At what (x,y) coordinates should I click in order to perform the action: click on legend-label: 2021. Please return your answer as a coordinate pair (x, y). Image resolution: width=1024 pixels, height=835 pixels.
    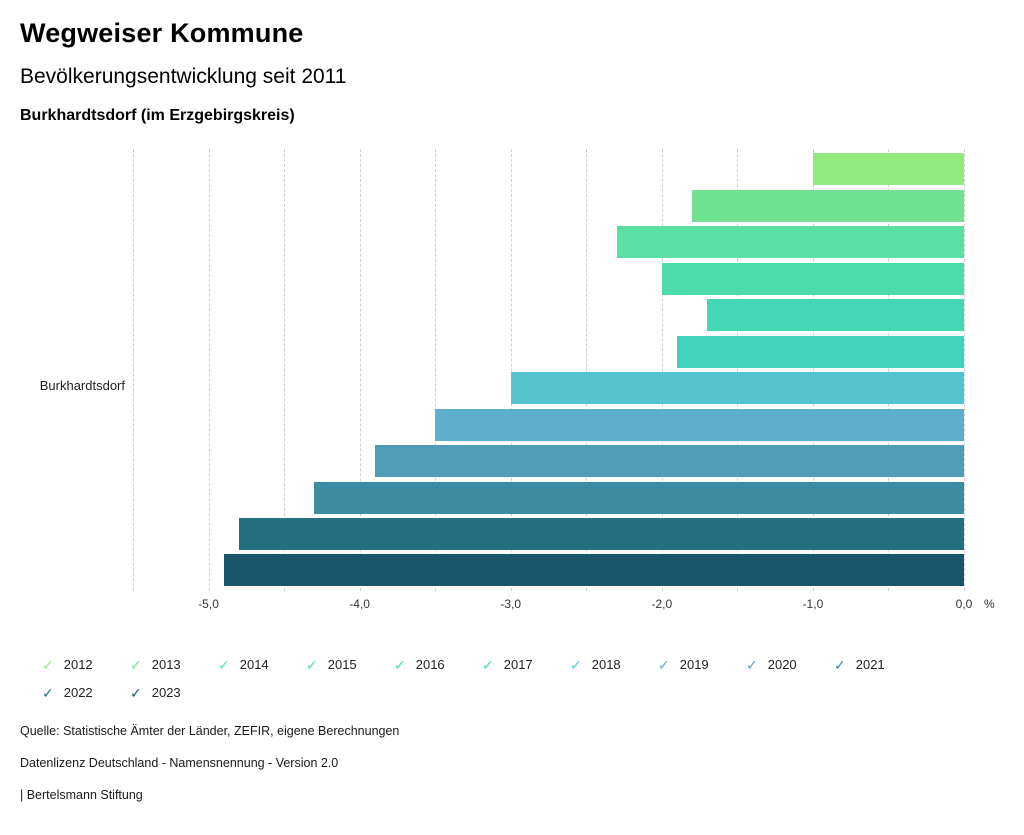
    Looking at the image, I should click on (870, 664).